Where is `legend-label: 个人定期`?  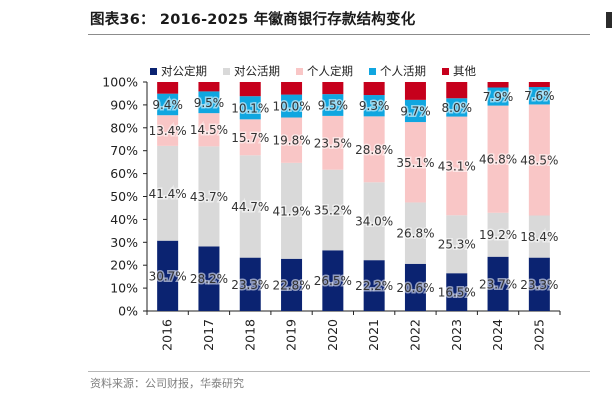 legend-label: 个人定期 is located at coordinates (330, 71).